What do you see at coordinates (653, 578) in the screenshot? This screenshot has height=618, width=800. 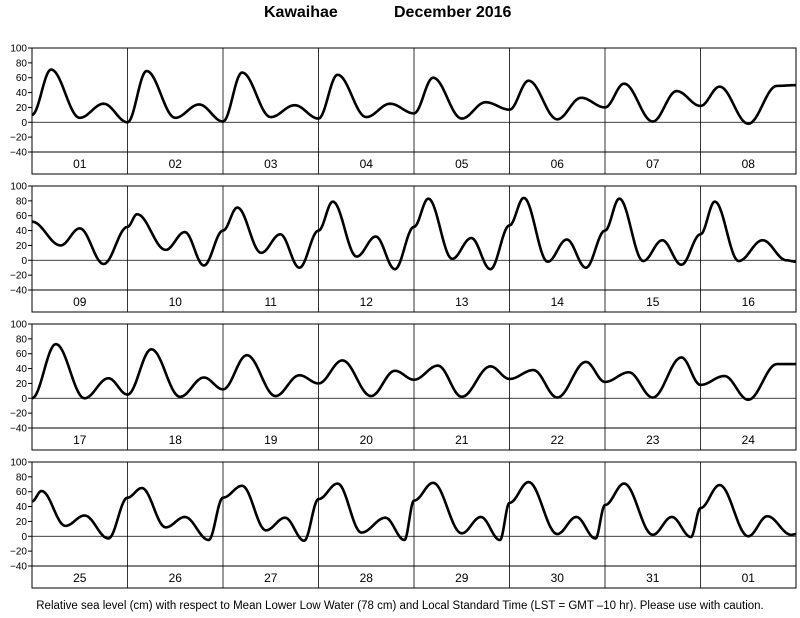 I see `day-label: 31` at bounding box center [653, 578].